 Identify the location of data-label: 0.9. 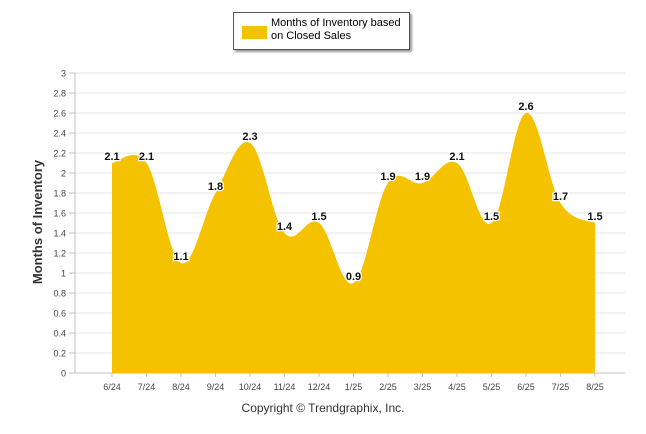
(353, 277).